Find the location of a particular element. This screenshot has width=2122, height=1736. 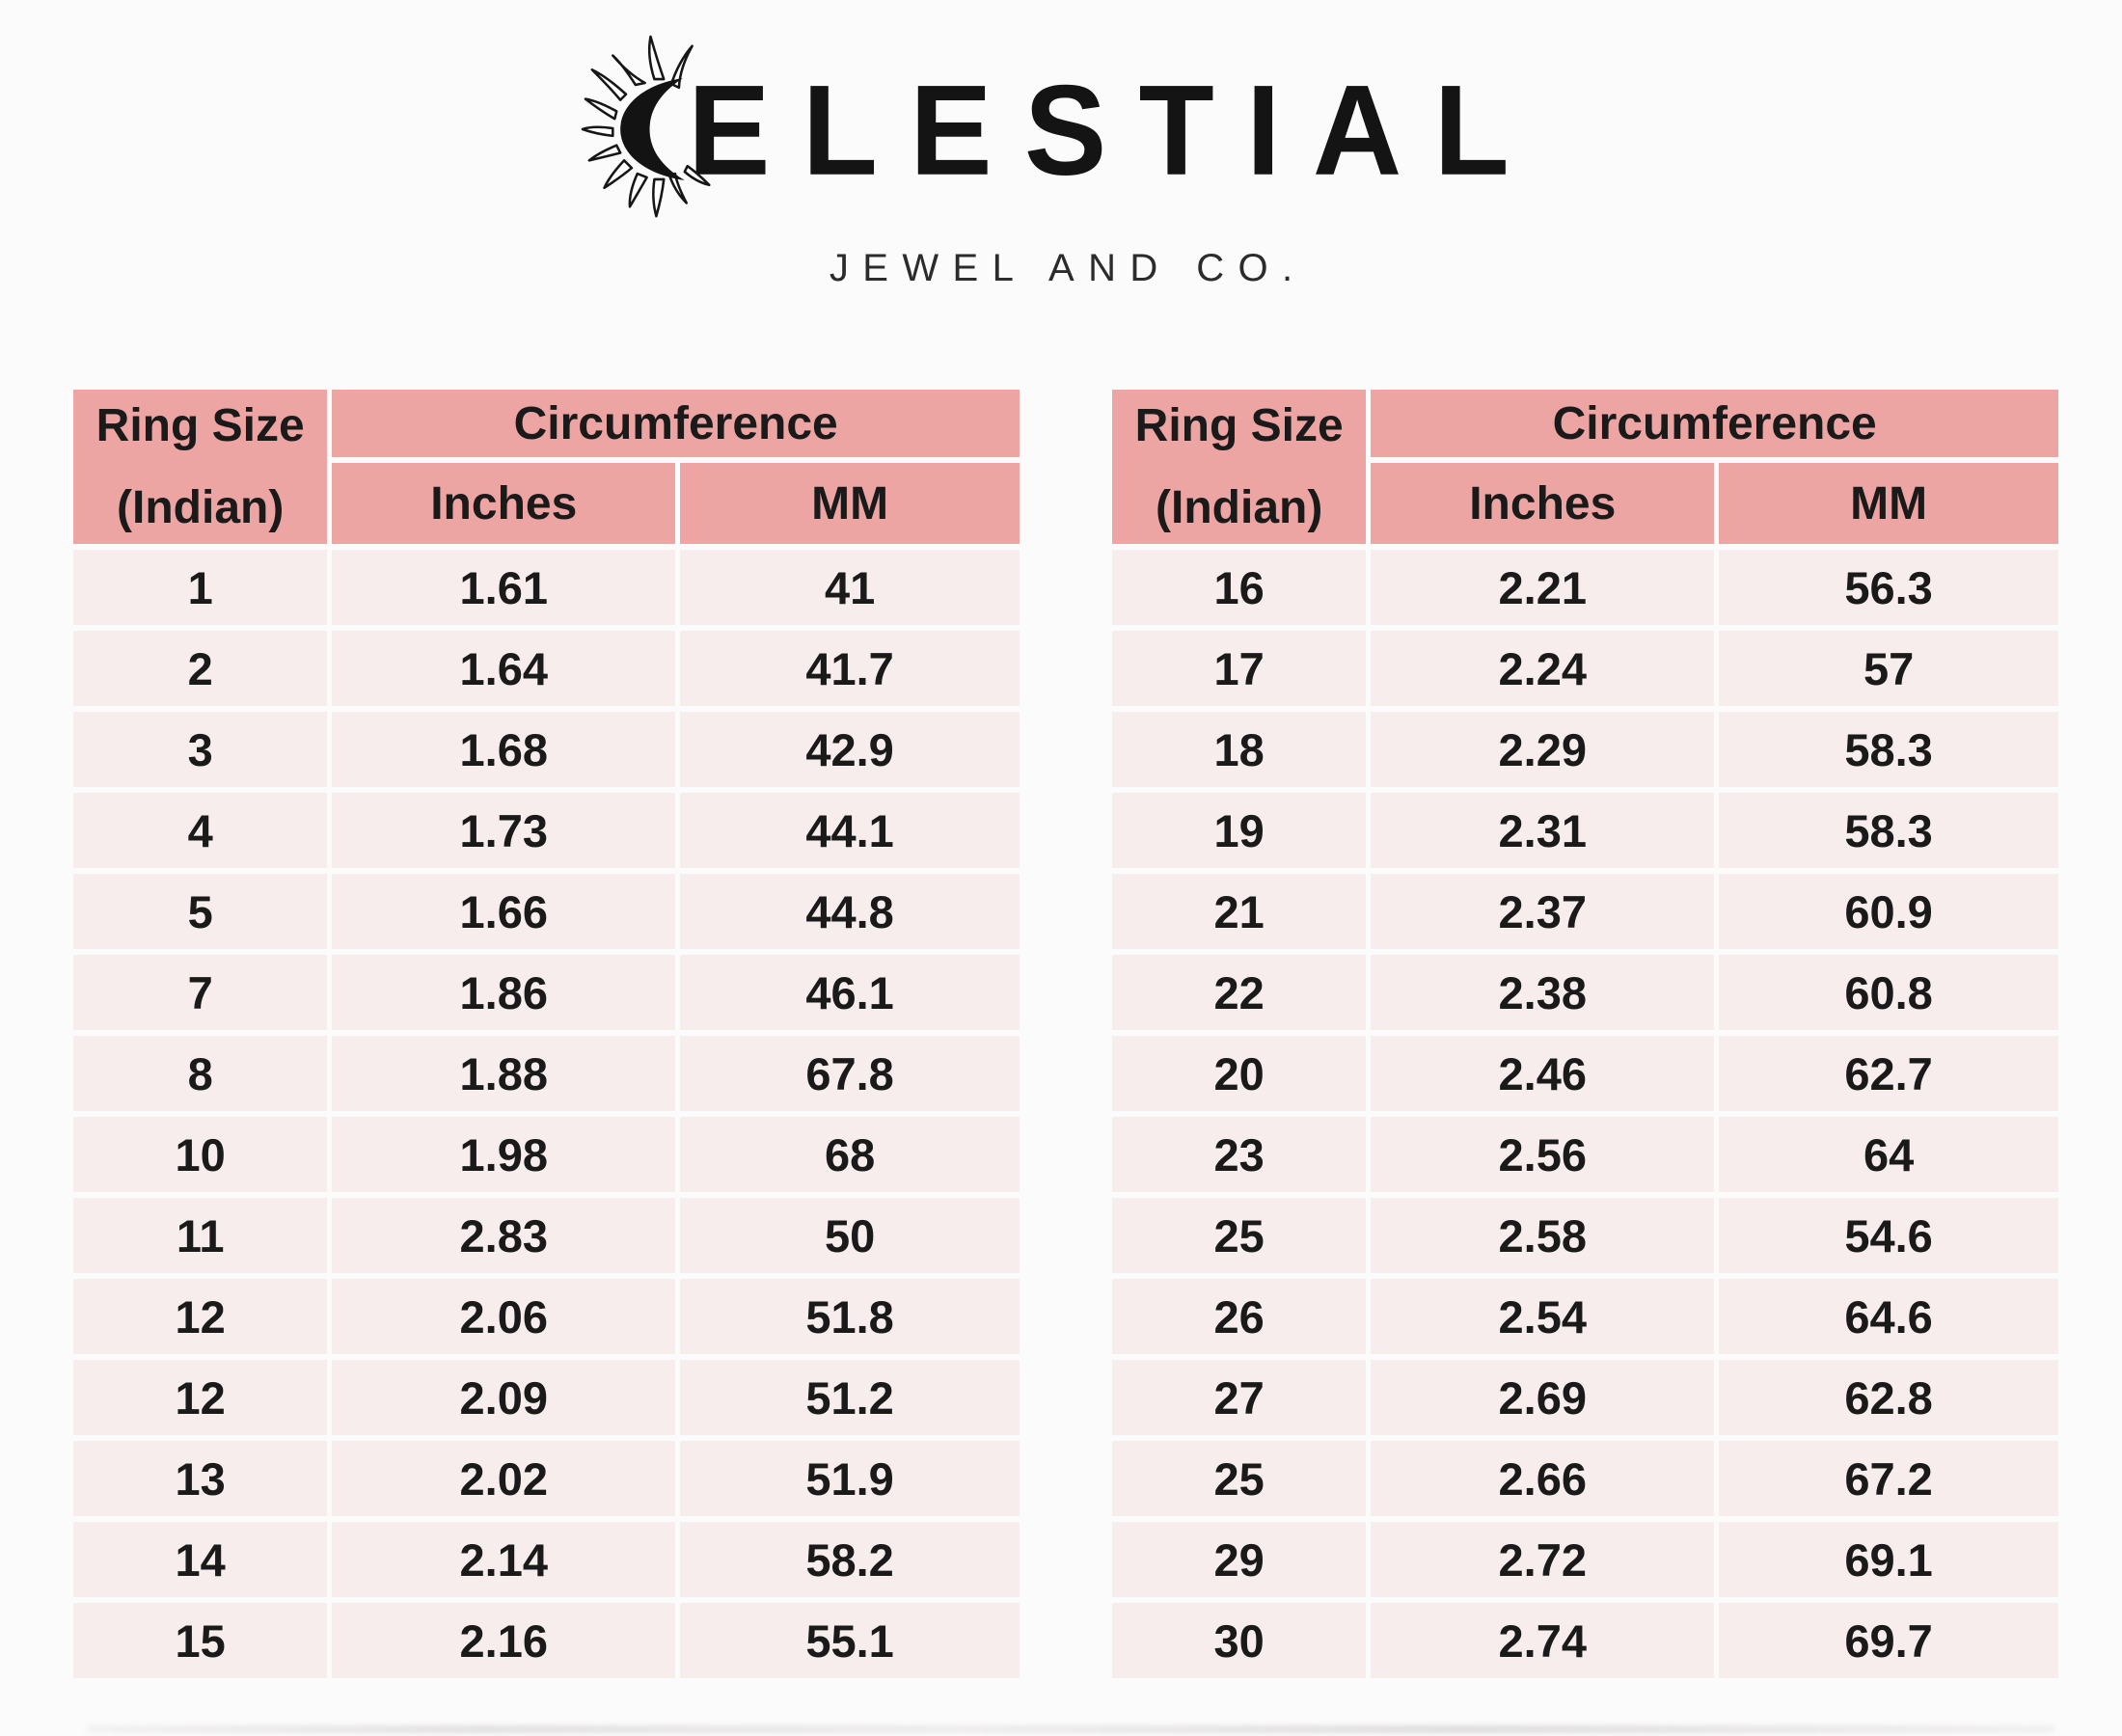

col-header-ring-size: Ring Size (Indian) is located at coordinates (201, 467).